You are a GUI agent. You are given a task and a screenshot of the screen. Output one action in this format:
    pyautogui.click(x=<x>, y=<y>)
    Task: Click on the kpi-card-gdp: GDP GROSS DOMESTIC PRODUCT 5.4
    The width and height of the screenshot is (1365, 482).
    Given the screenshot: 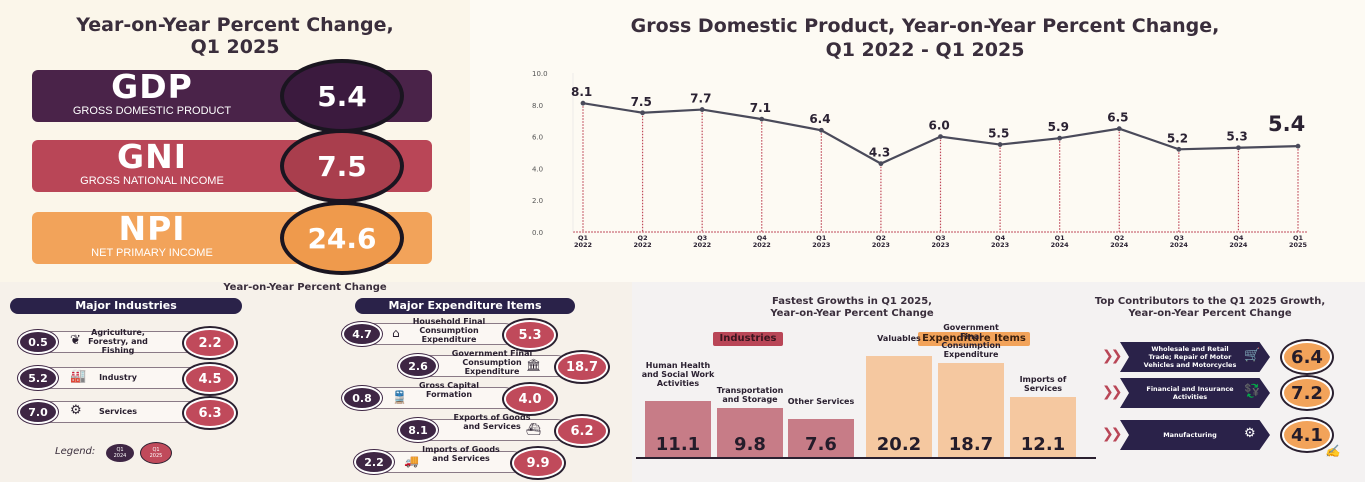 What is the action you would take?
    pyautogui.click(x=232, y=96)
    